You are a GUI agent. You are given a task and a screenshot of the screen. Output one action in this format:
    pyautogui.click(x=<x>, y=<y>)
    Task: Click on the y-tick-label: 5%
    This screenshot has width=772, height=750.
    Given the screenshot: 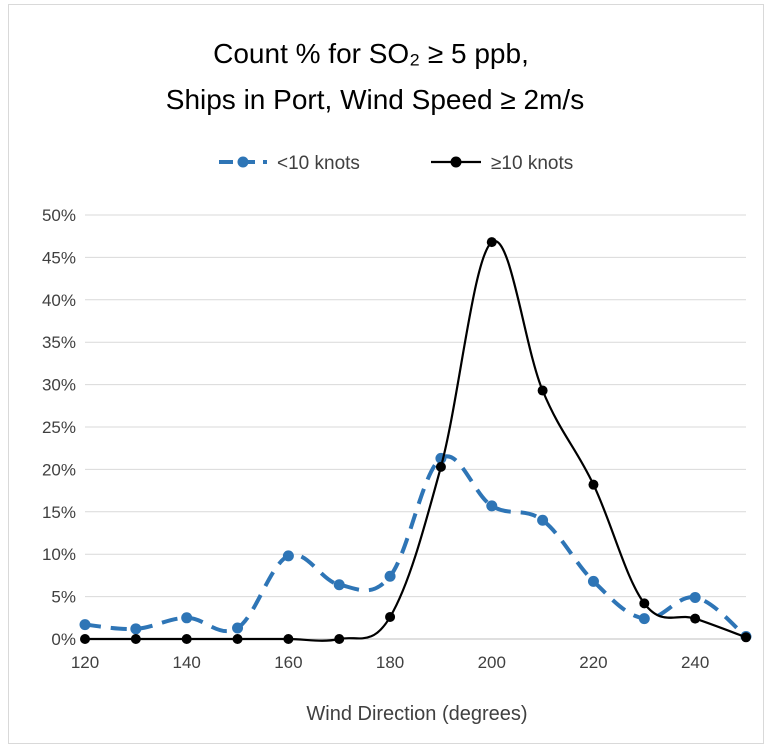 What is the action you would take?
    pyautogui.click(x=63, y=597)
    